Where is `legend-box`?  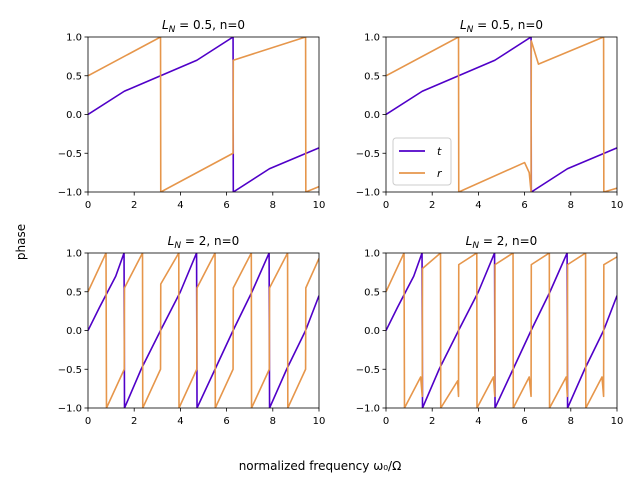
legend-box is located at coordinates (422, 161).